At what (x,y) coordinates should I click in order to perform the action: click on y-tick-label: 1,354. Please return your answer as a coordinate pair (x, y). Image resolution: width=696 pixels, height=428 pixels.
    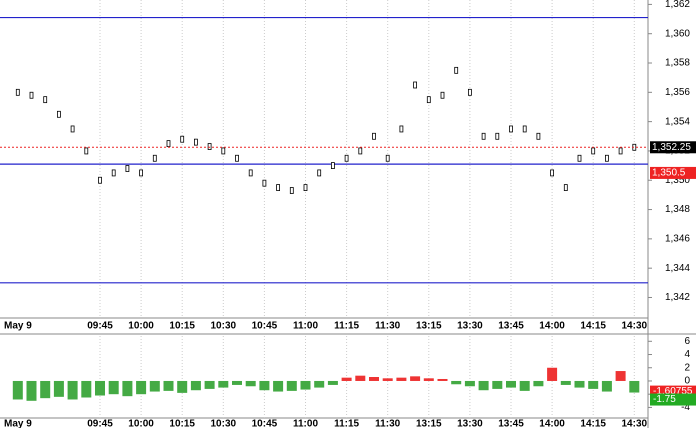
    Looking at the image, I should click on (677, 121).